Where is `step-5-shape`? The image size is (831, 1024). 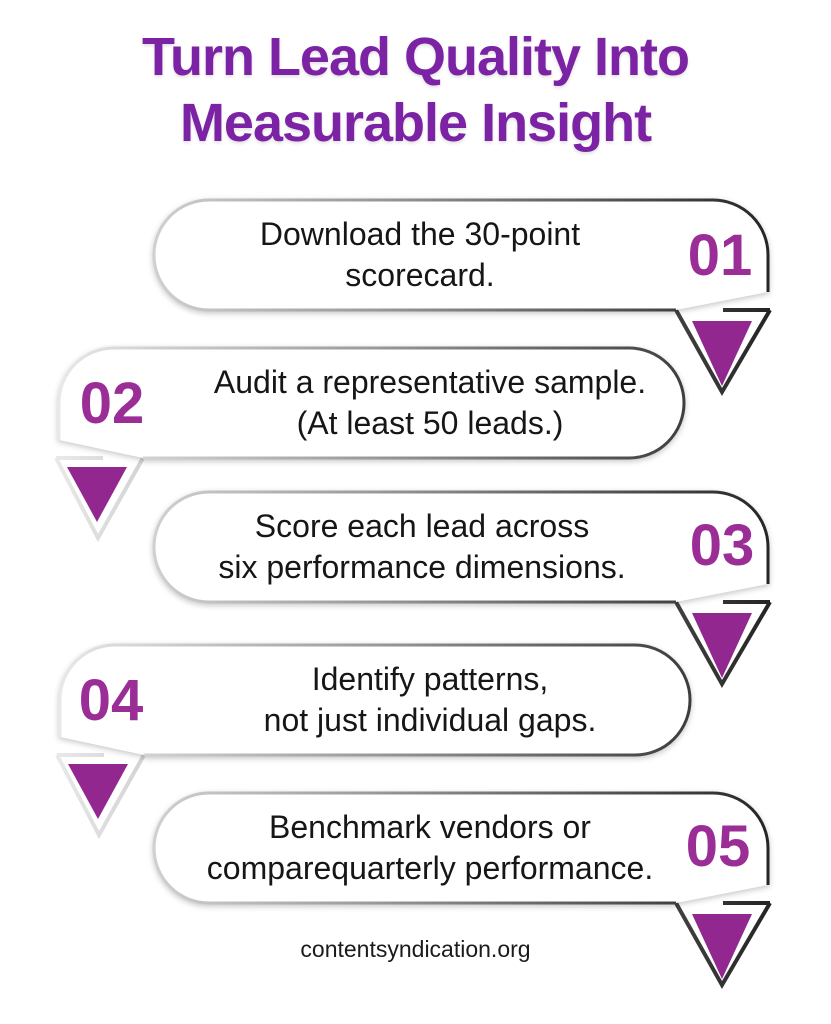
step-5-shape is located at coordinates (462, 890).